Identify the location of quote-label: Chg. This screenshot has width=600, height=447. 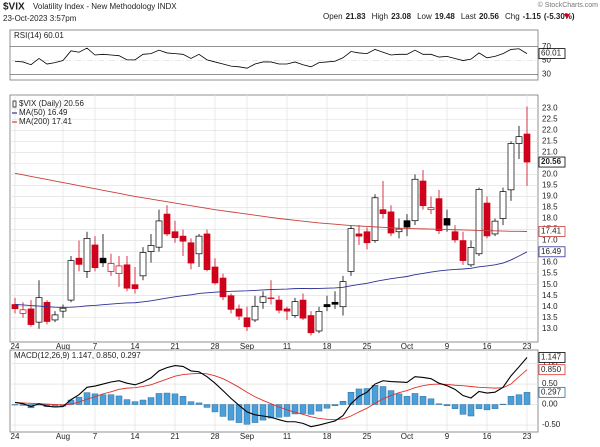
(512, 16).